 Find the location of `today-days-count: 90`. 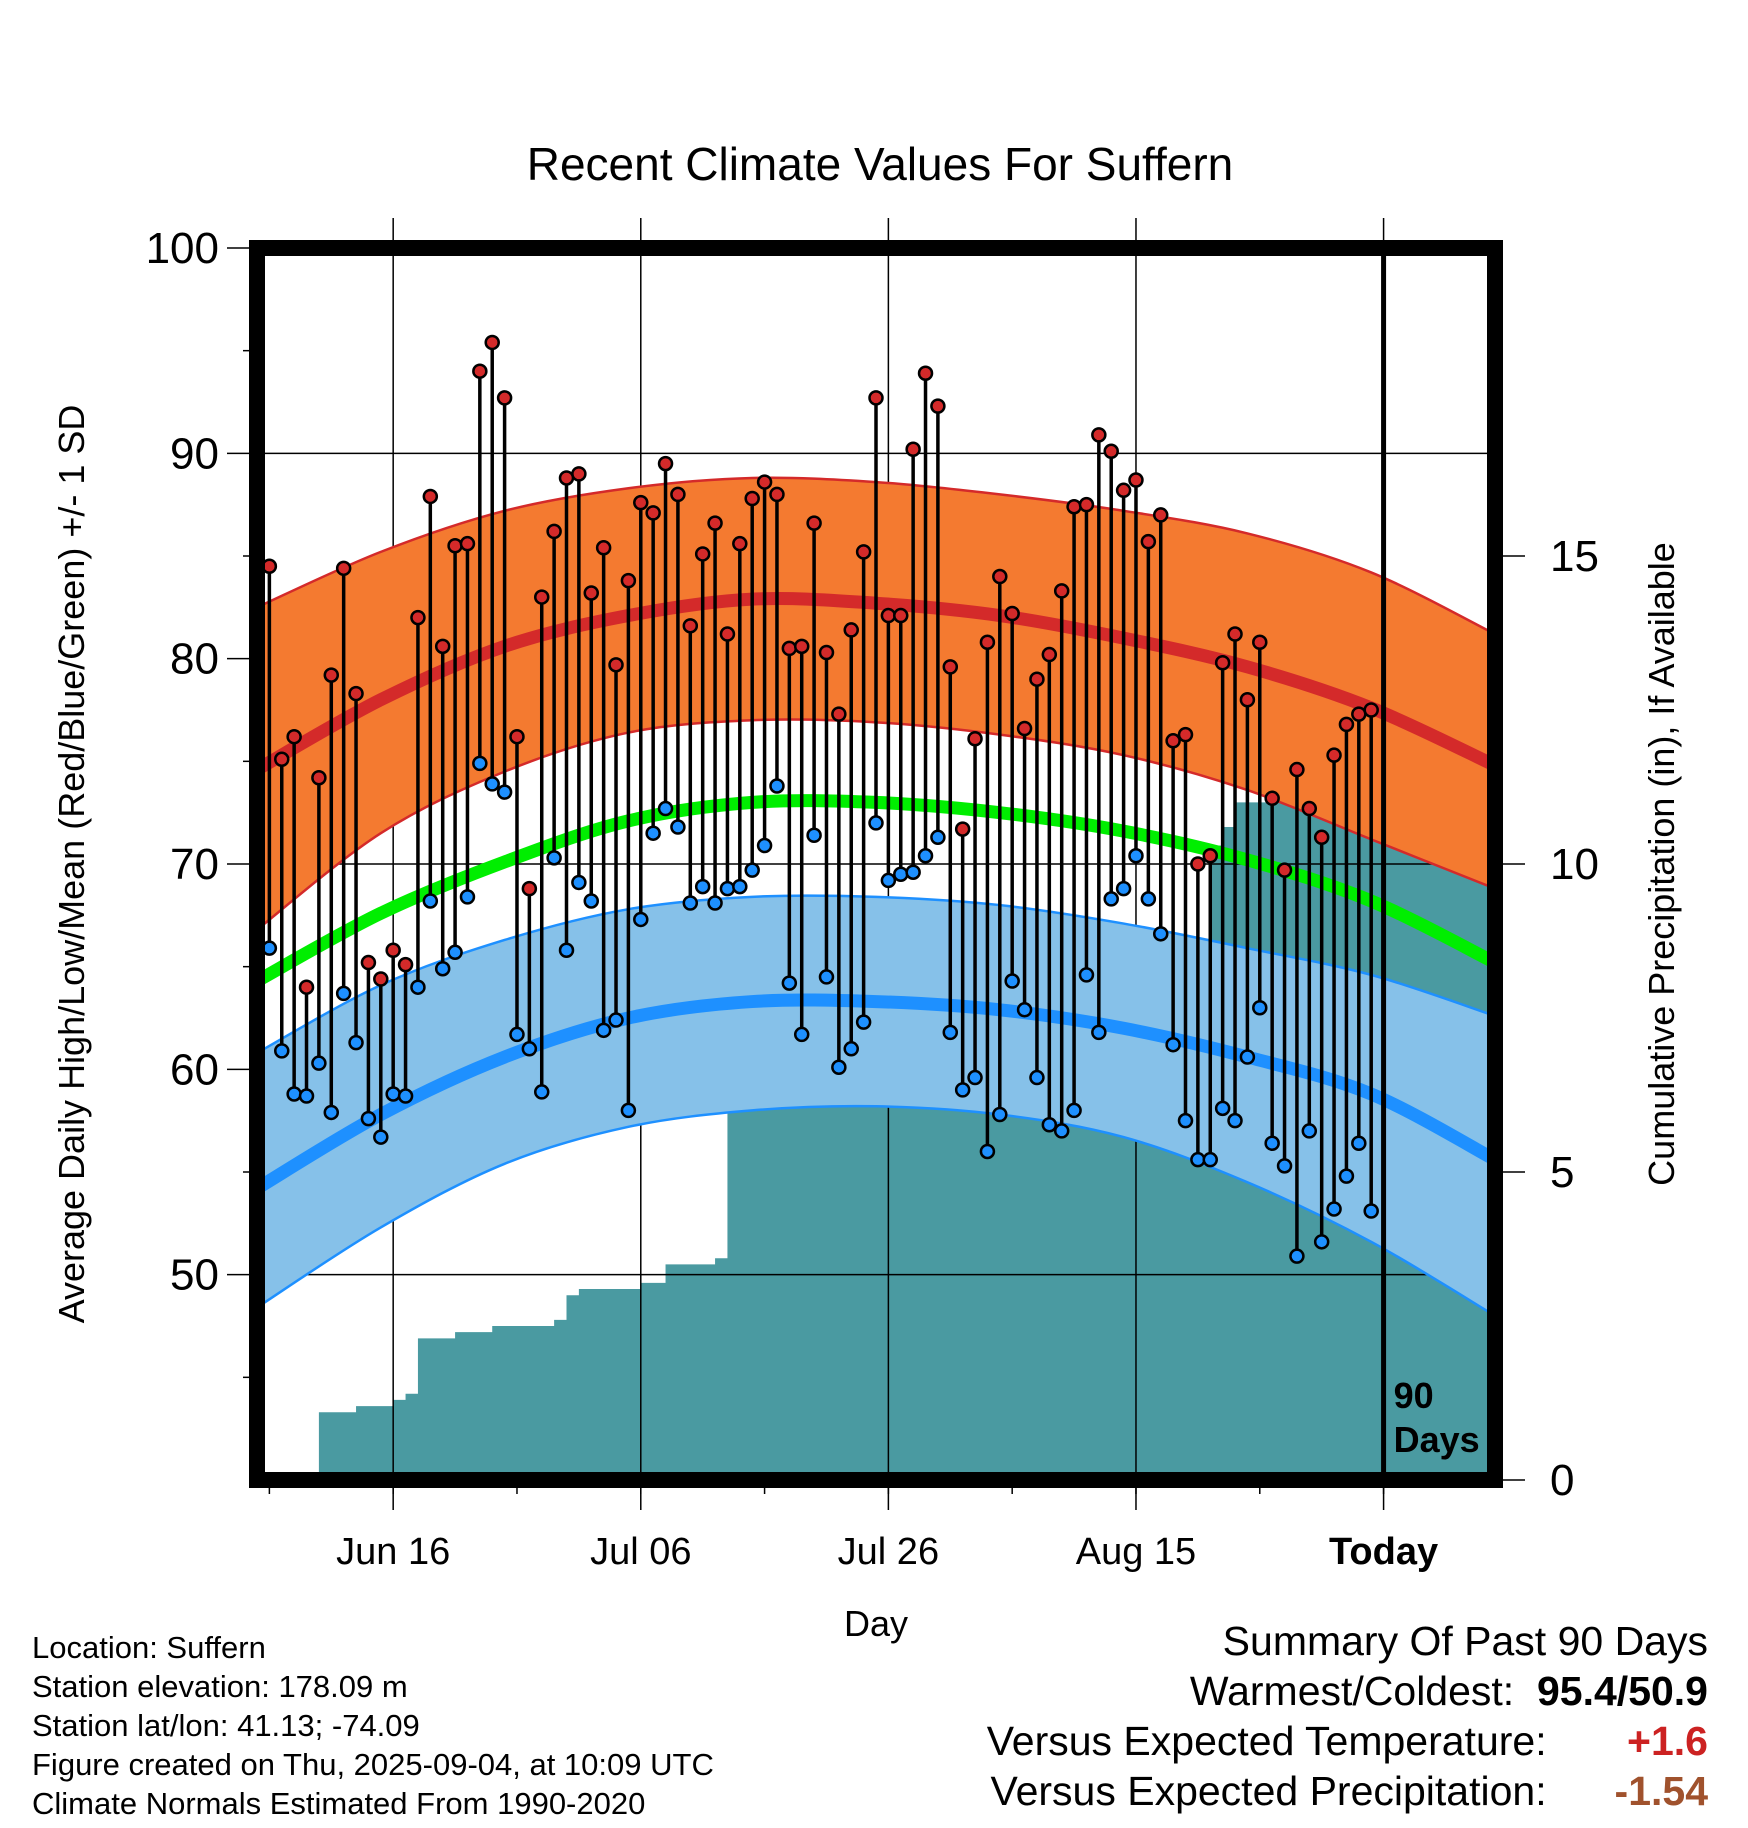

today-days-count: 90 is located at coordinates (1414, 1395).